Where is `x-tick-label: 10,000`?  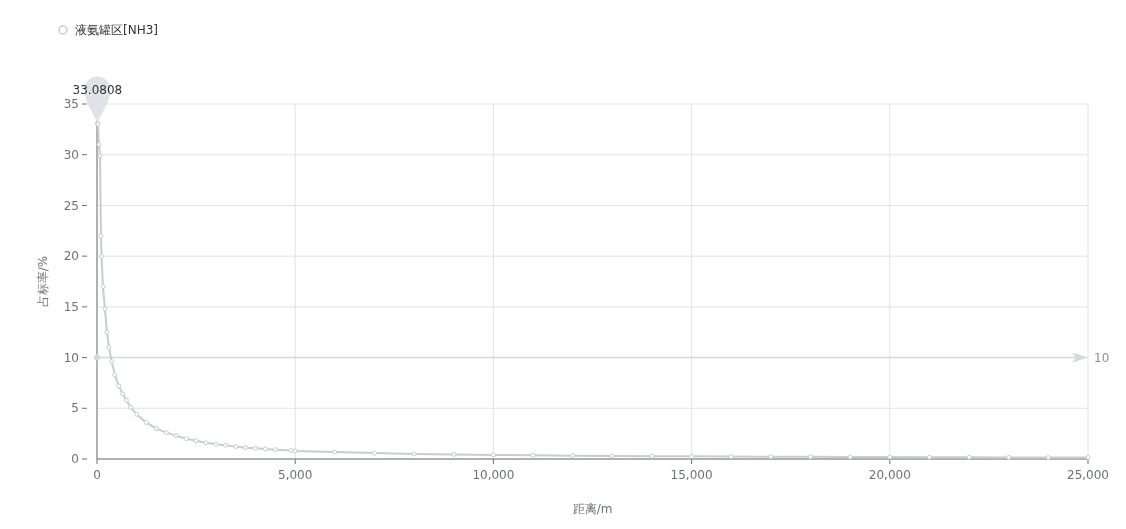
x-tick-label: 10,000 is located at coordinates (493, 475).